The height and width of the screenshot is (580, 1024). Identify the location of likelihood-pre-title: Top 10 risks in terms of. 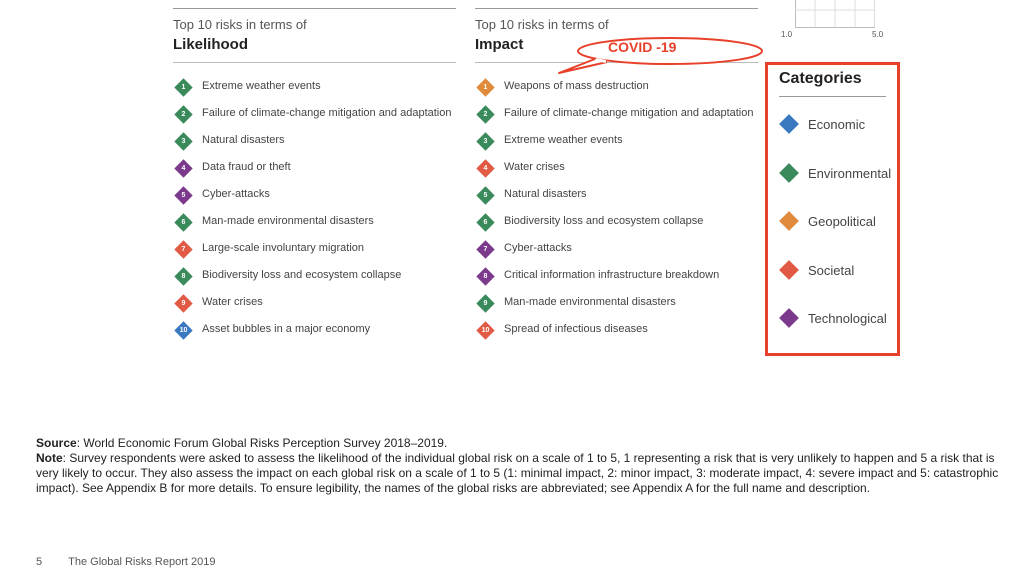
(240, 24).